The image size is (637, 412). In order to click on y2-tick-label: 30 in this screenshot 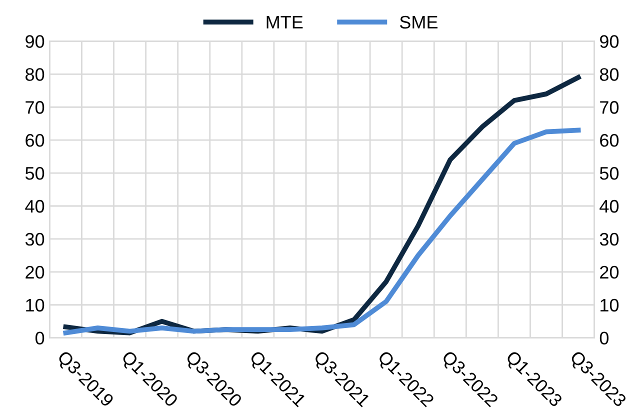, I will do `click(609, 239)`.